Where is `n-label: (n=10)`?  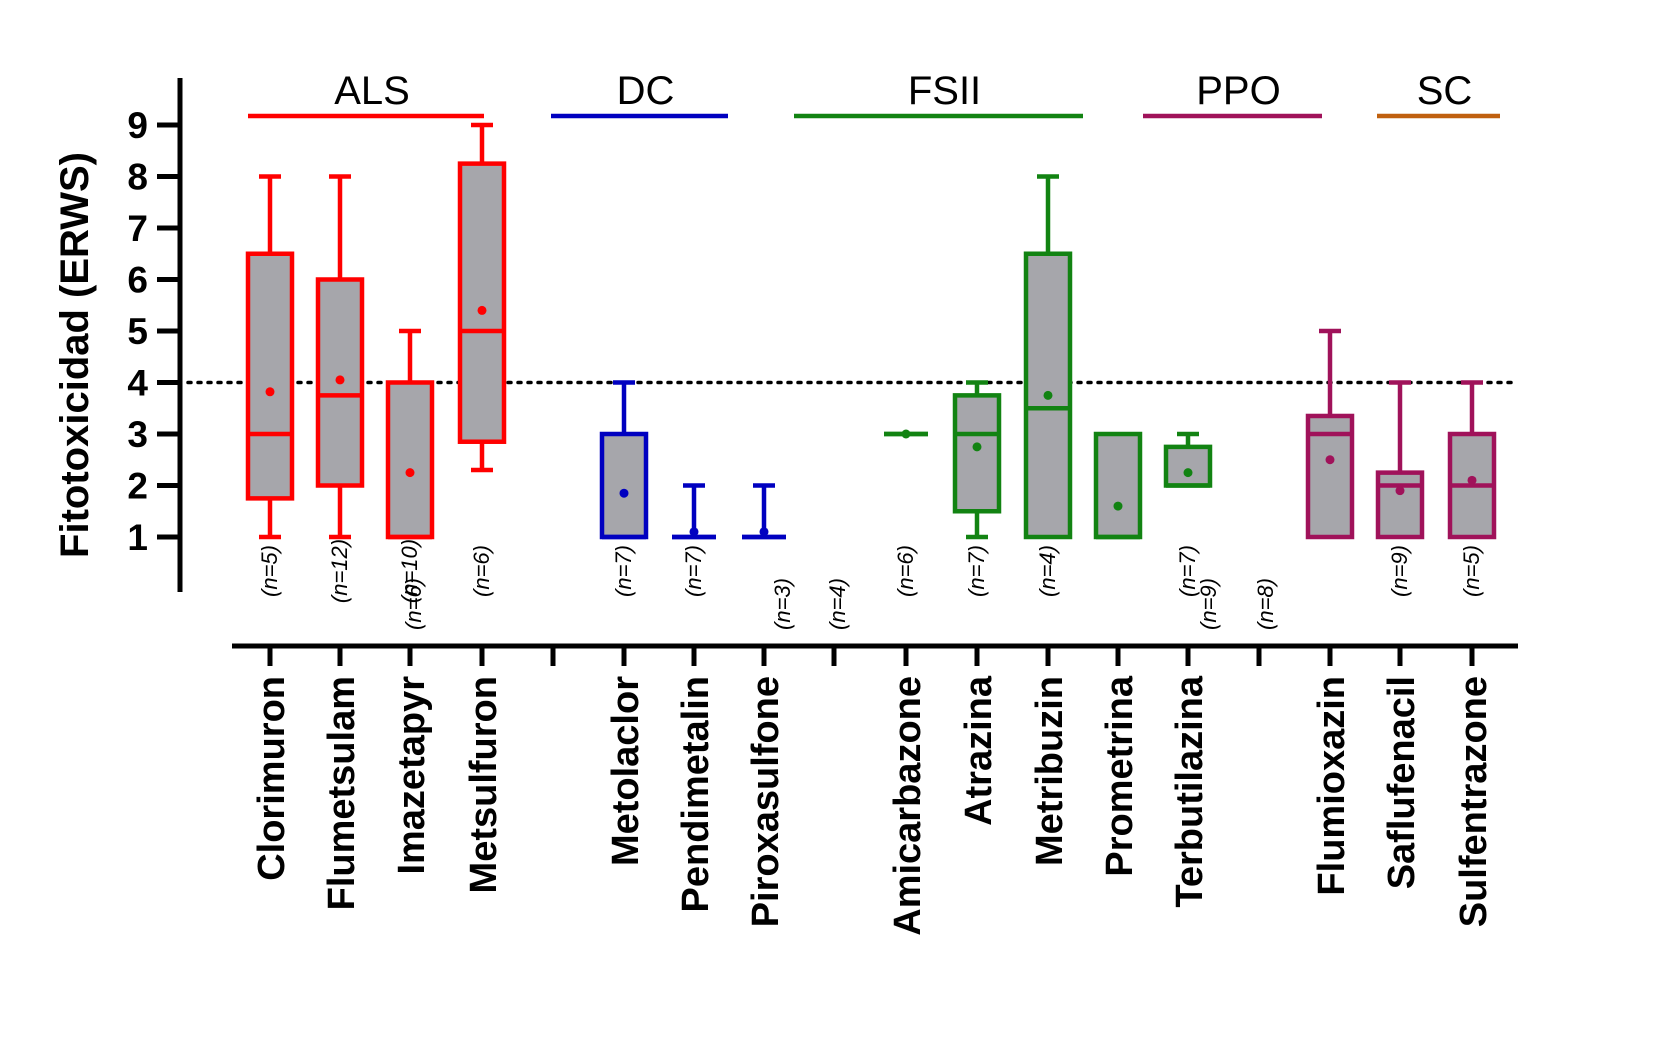
n-label: (n=10) is located at coordinates (409, 571).